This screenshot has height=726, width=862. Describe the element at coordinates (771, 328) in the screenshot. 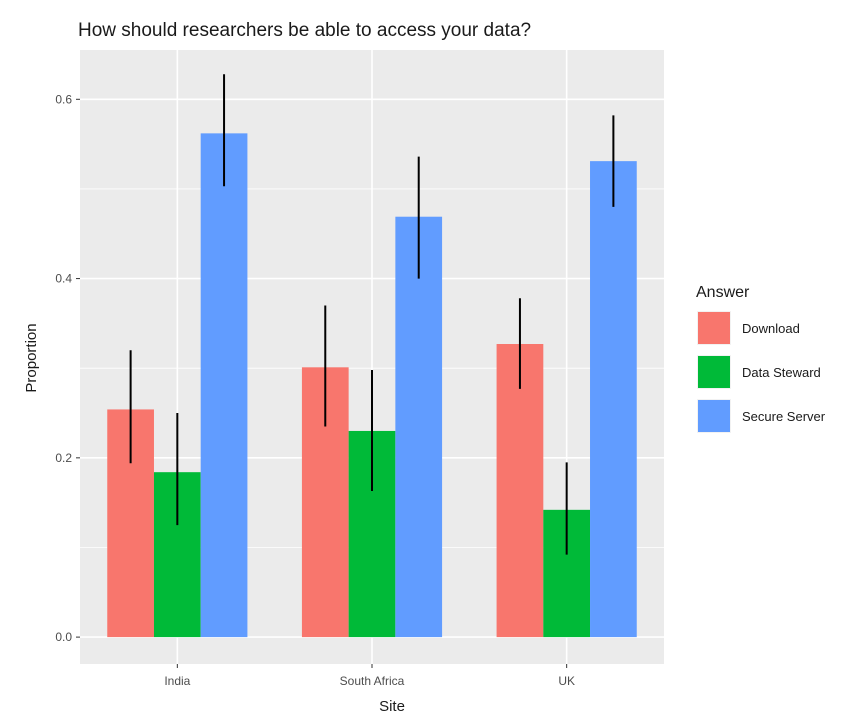

I see `legend-label: Download` at that location.